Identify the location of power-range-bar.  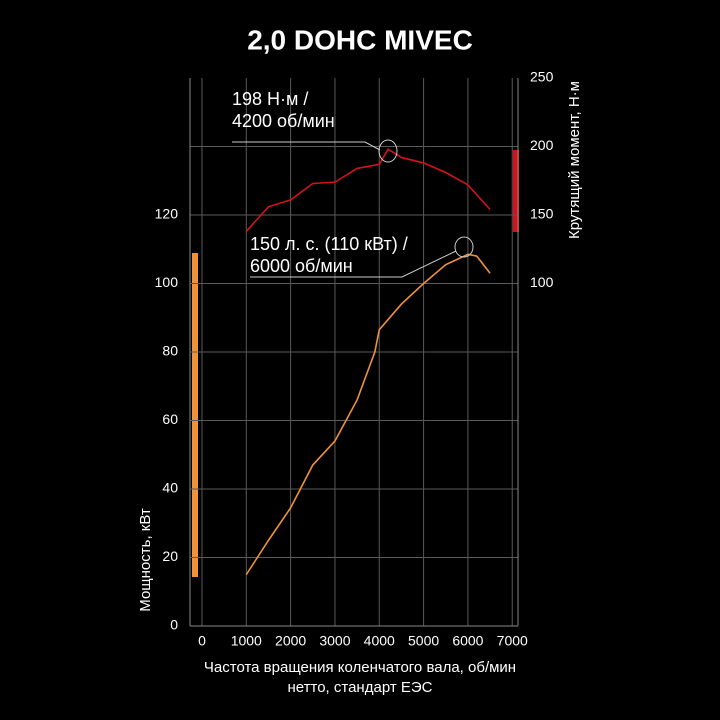
(195, 415).